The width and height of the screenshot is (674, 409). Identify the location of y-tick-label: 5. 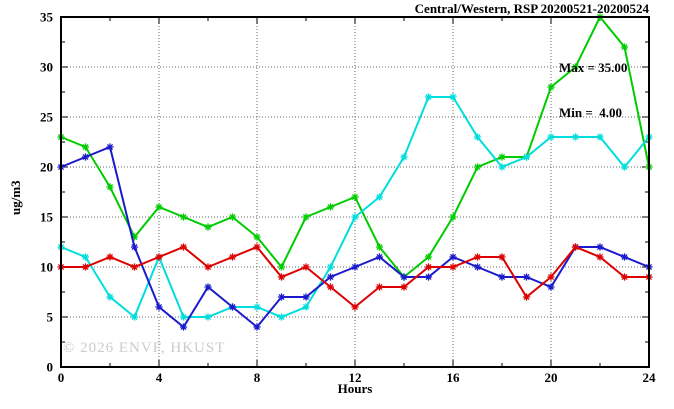
(50, 317).